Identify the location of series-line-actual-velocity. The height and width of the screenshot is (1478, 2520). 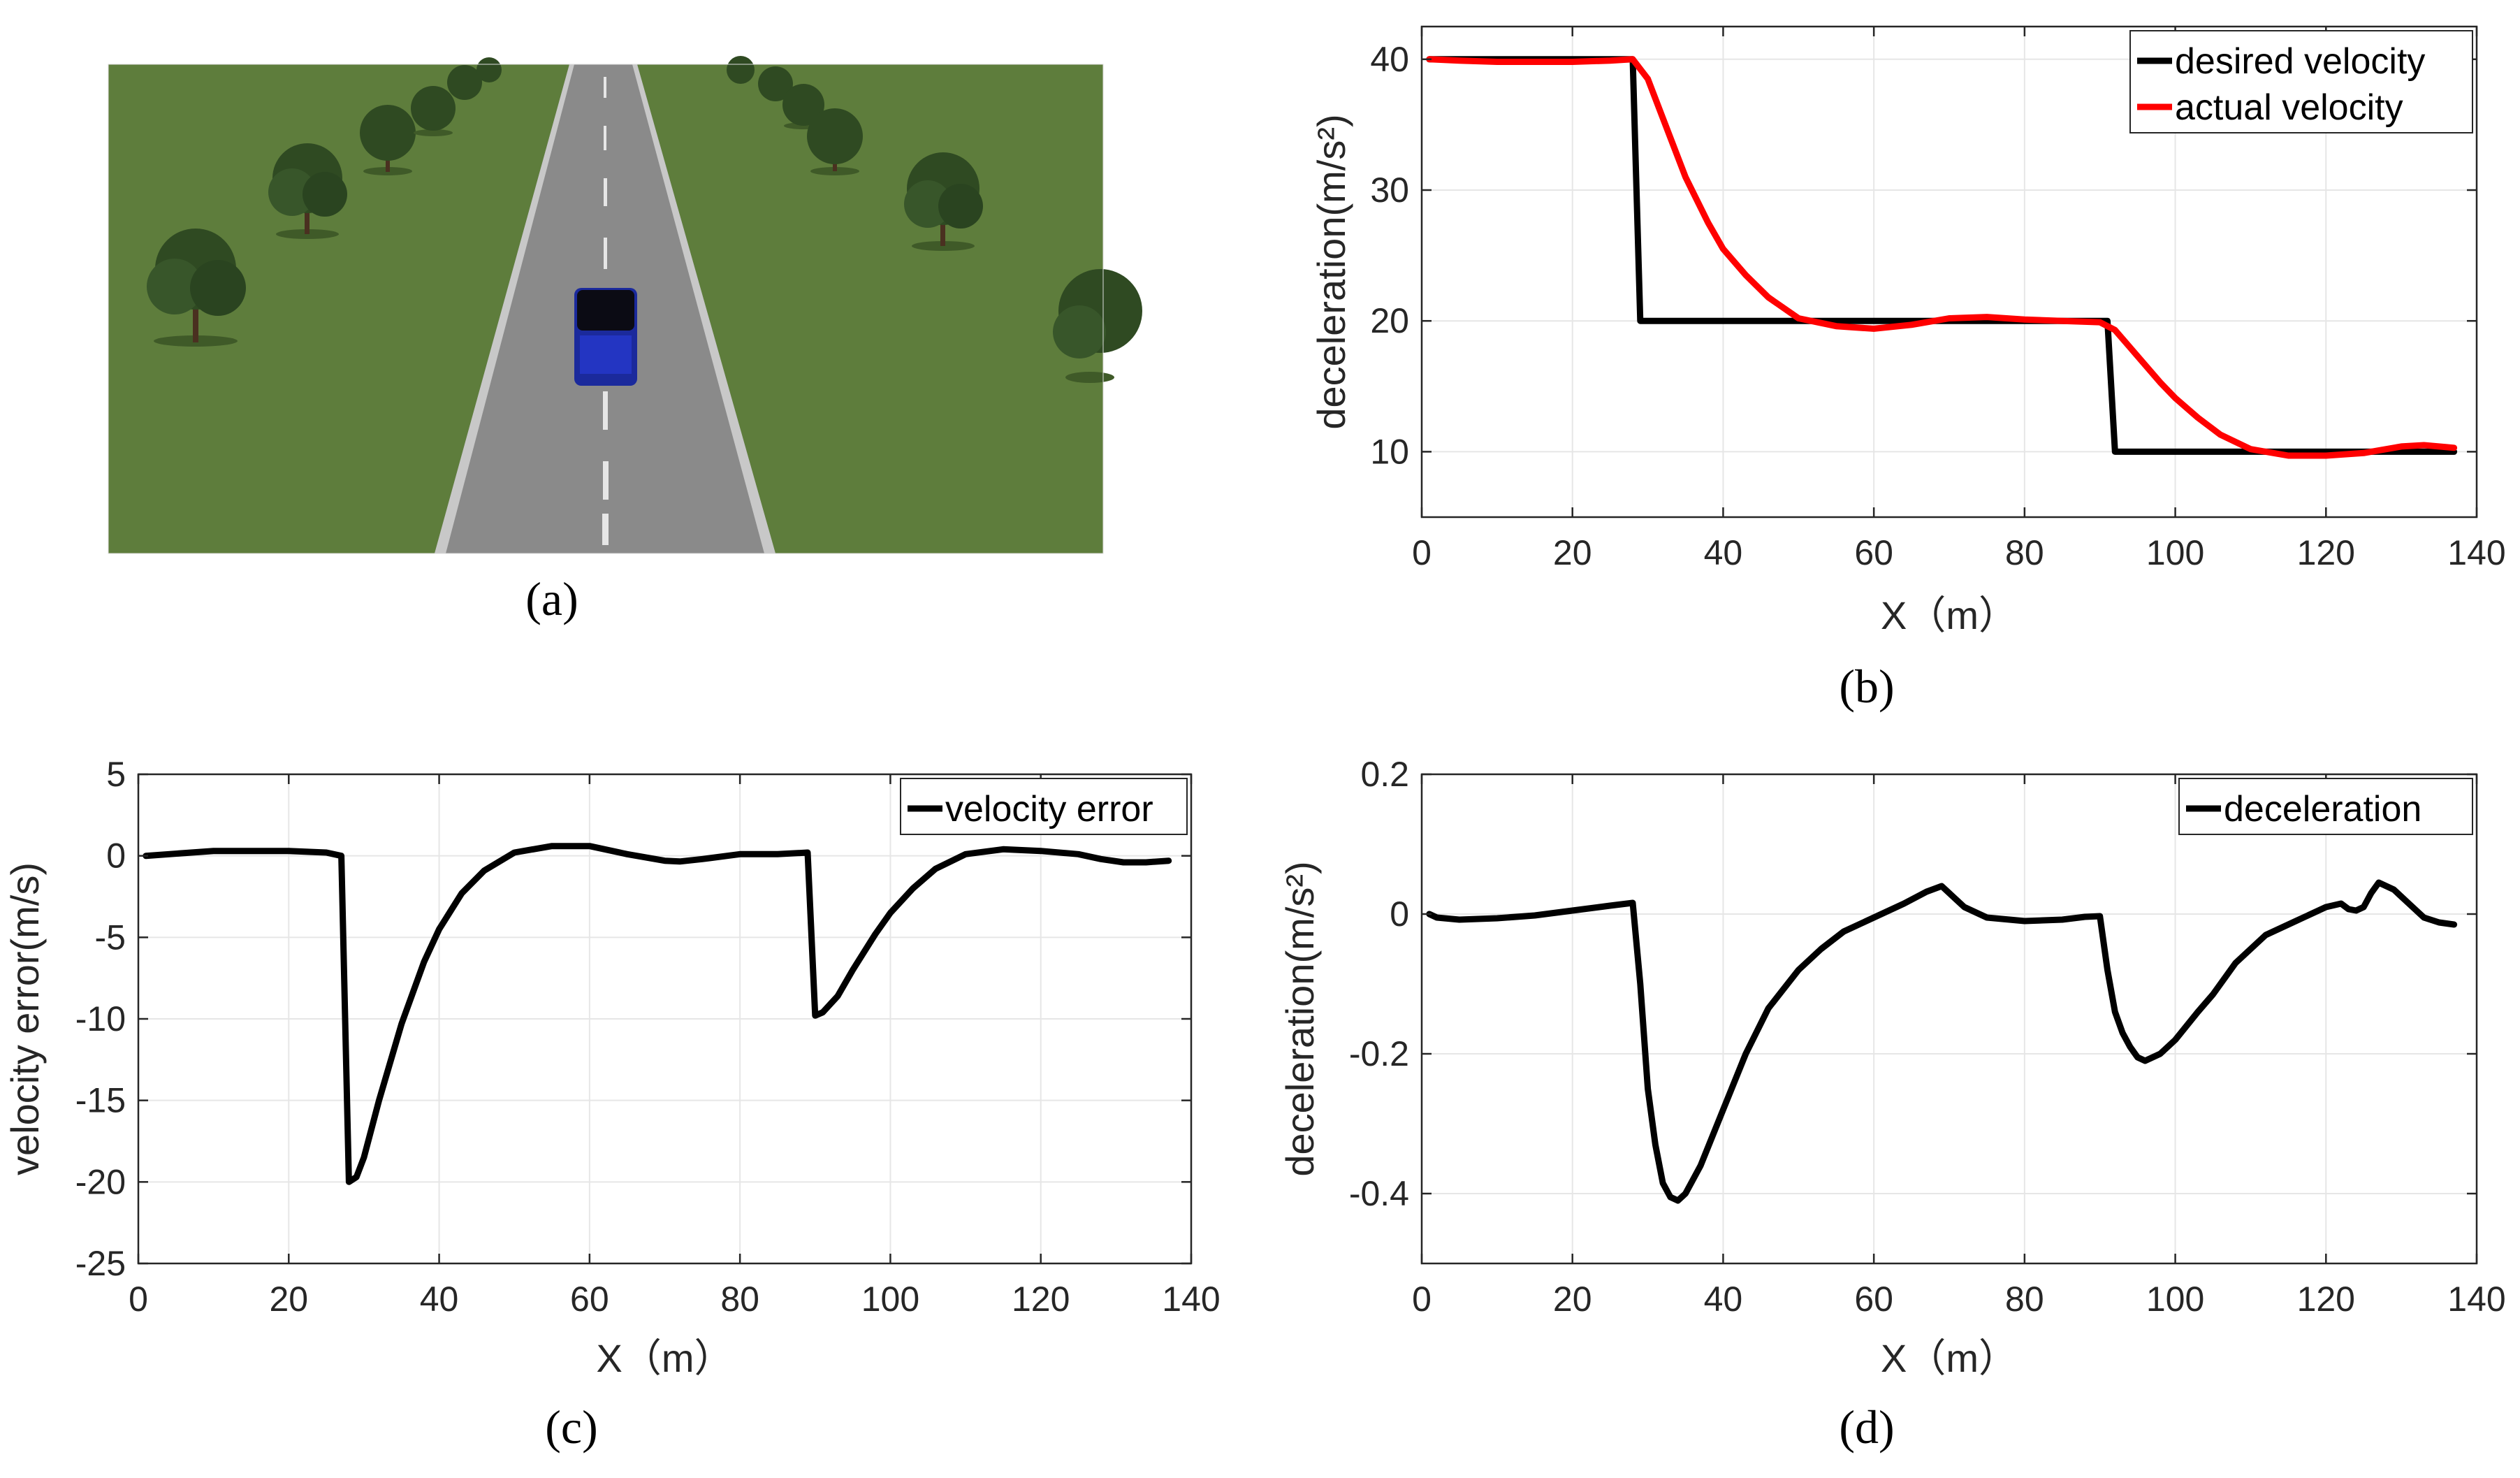
(1942, 257).